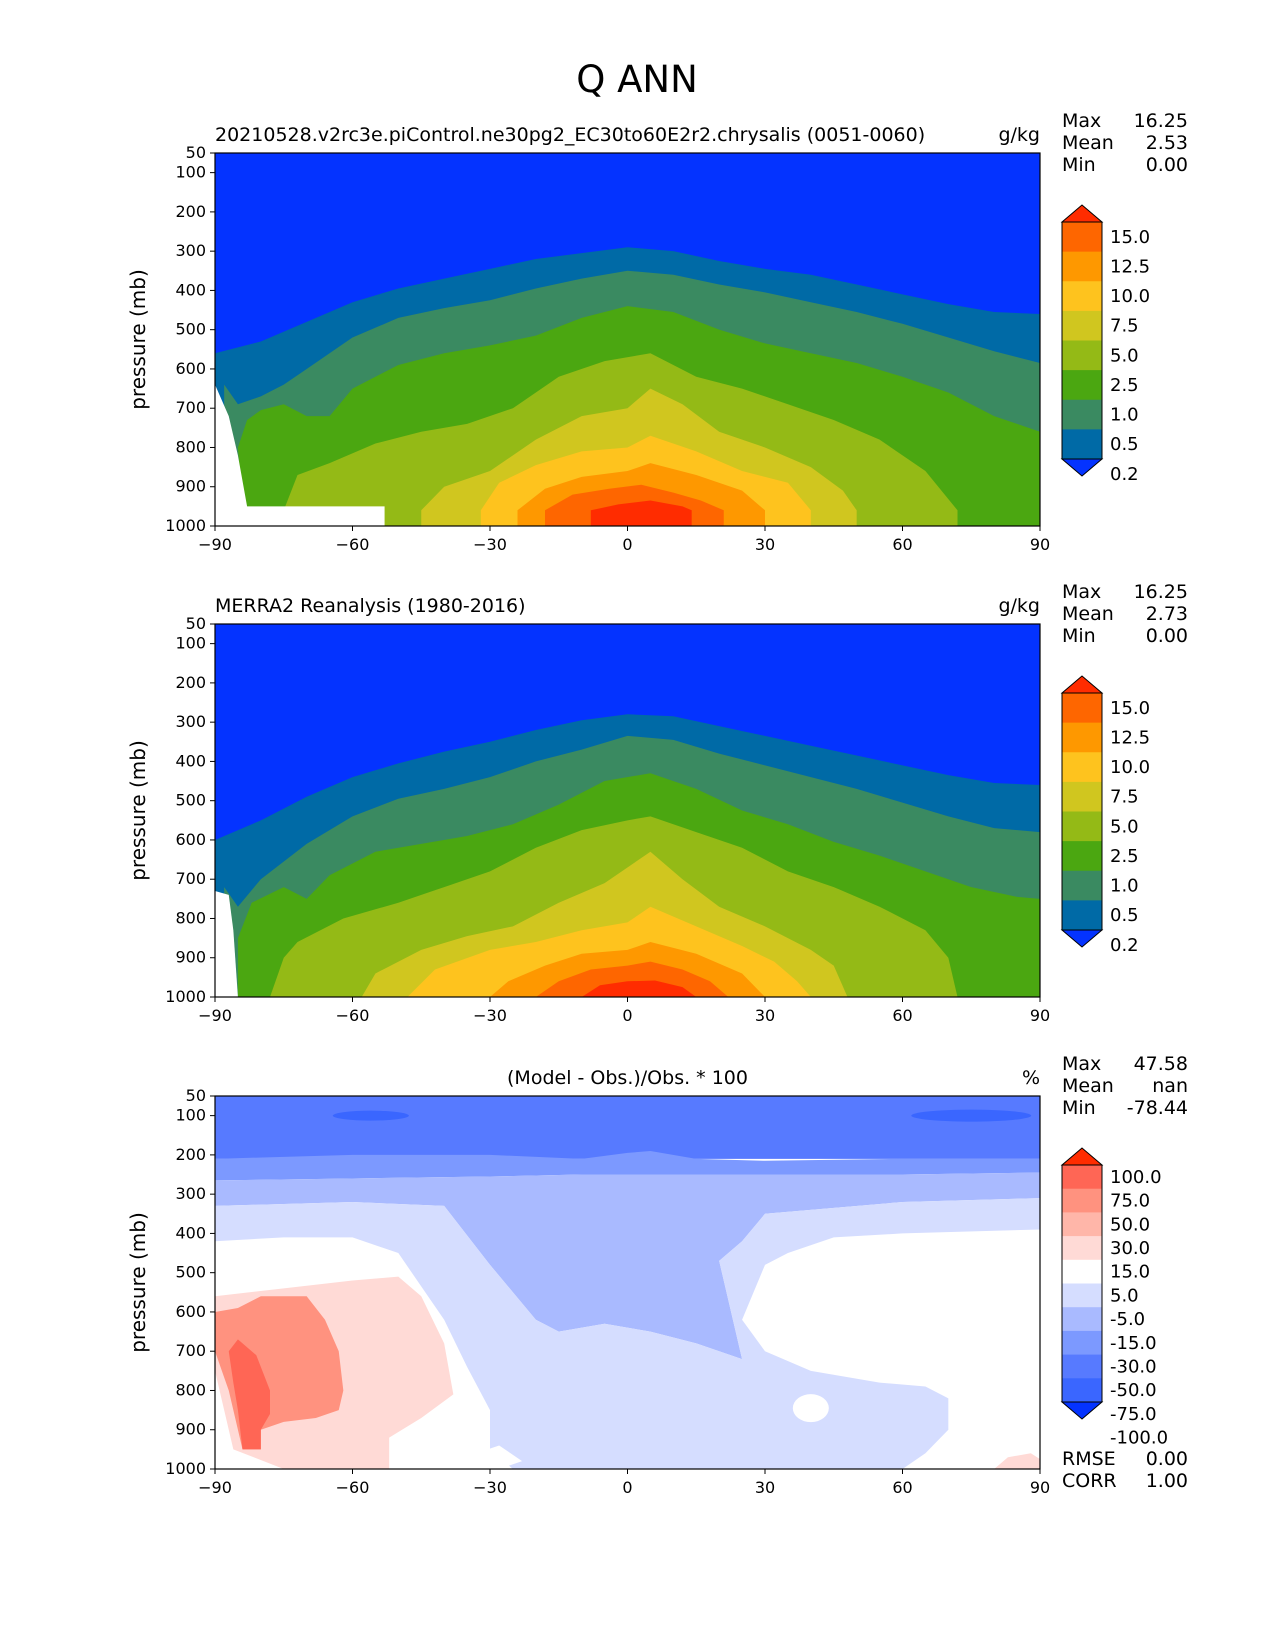 The height and width of the screenshot is (1650, 1275). Describe the element at coordinates (190, 643) in the screenshot. I see `y-tick-label: 100` at that location.